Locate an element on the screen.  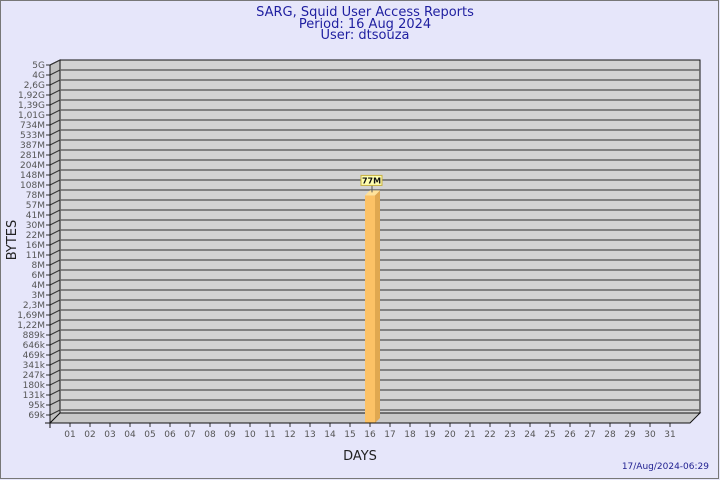
x-tick-label: 24 is located at coordinates (530, 435).